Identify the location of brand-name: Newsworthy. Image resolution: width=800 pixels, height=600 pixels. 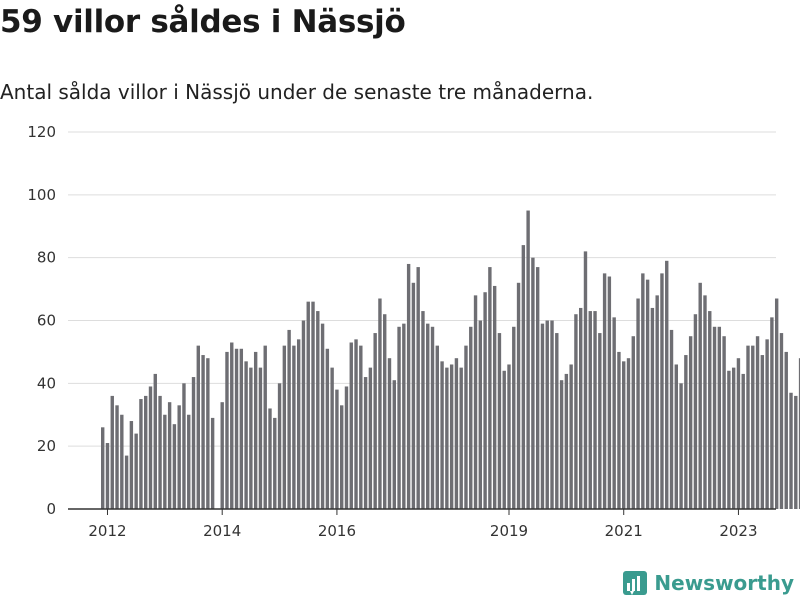
(724, 583).